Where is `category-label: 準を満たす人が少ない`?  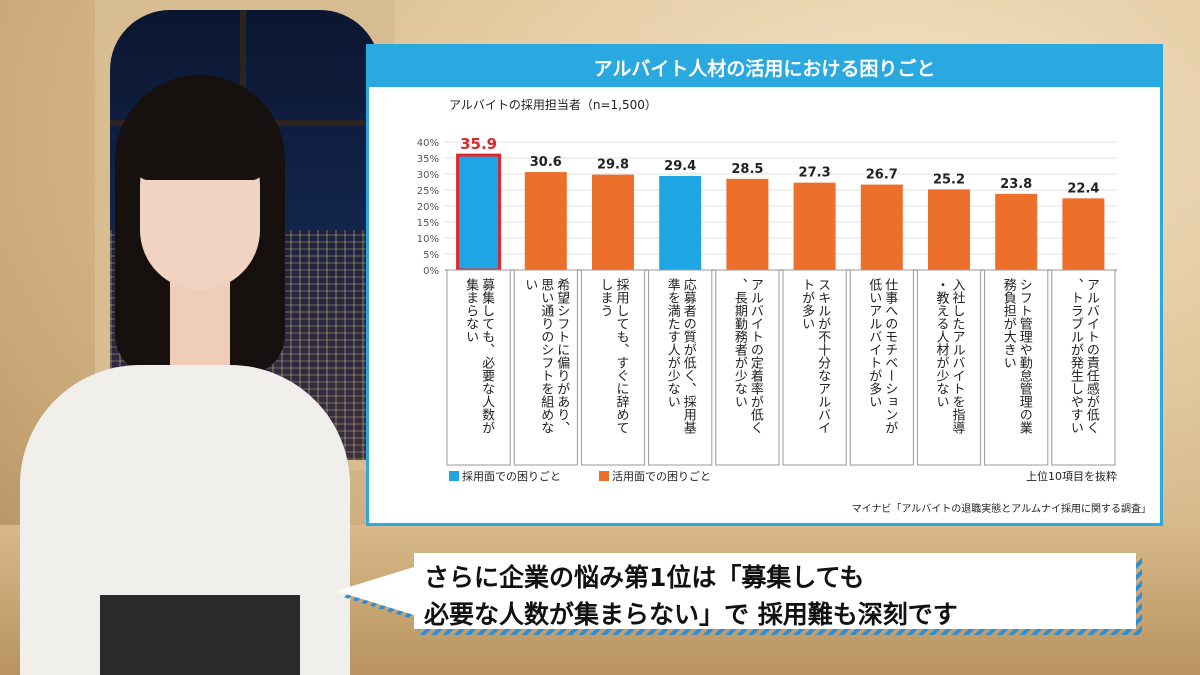 category-label: 準を満たす人が少ない is located at coordinates (673, 342).